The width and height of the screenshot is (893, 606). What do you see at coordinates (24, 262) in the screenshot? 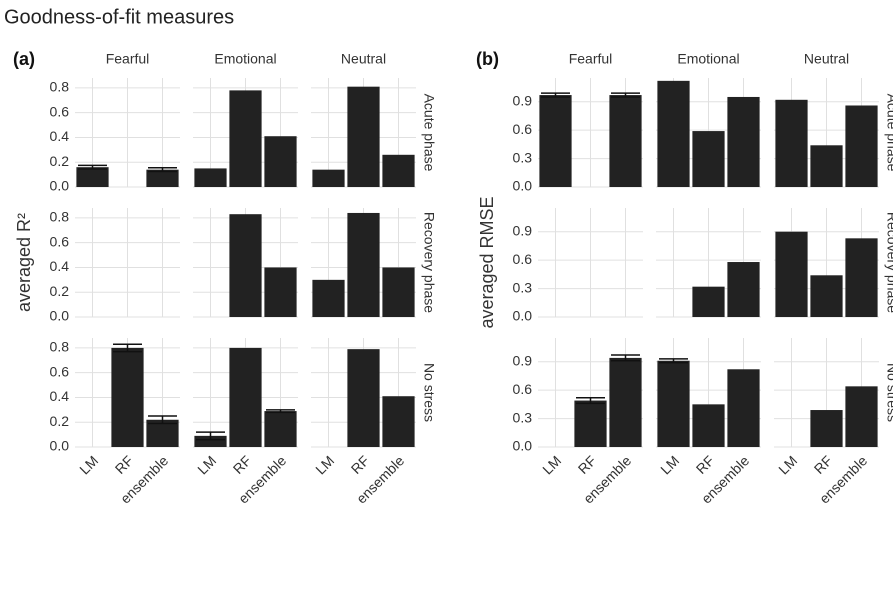
I see `y-axis-label: averaged R²` at bounding box center [24, 262].